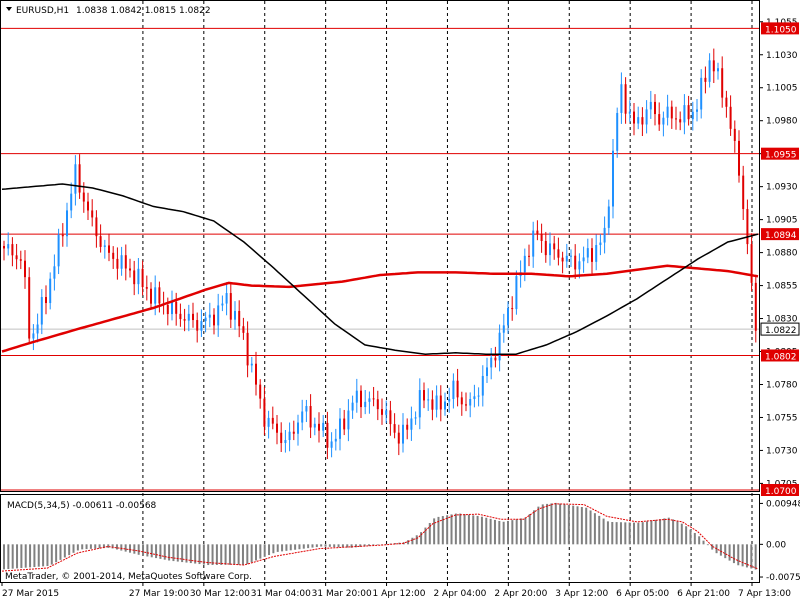  What do you see at coordinates (9, 9) in the screenshot?
I see `dropdown-triangle-icon` at bounding box center [9, 9].